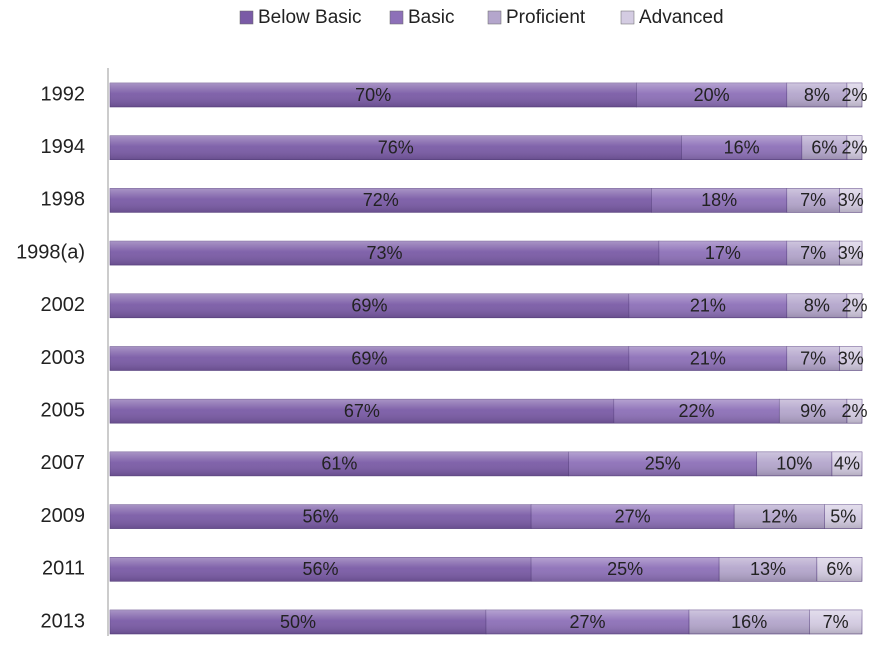 The width and height of the screenshot is (871, 645). I want to click on value-label: 4%, so click(847, 464).